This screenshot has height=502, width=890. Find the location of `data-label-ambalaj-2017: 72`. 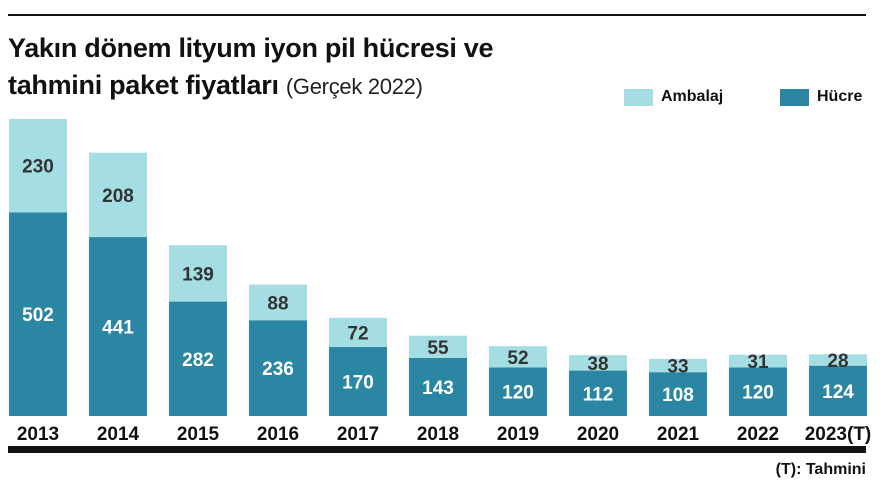

data-label-ambalaj-2017: 72 is located at coordinates (357, 333).